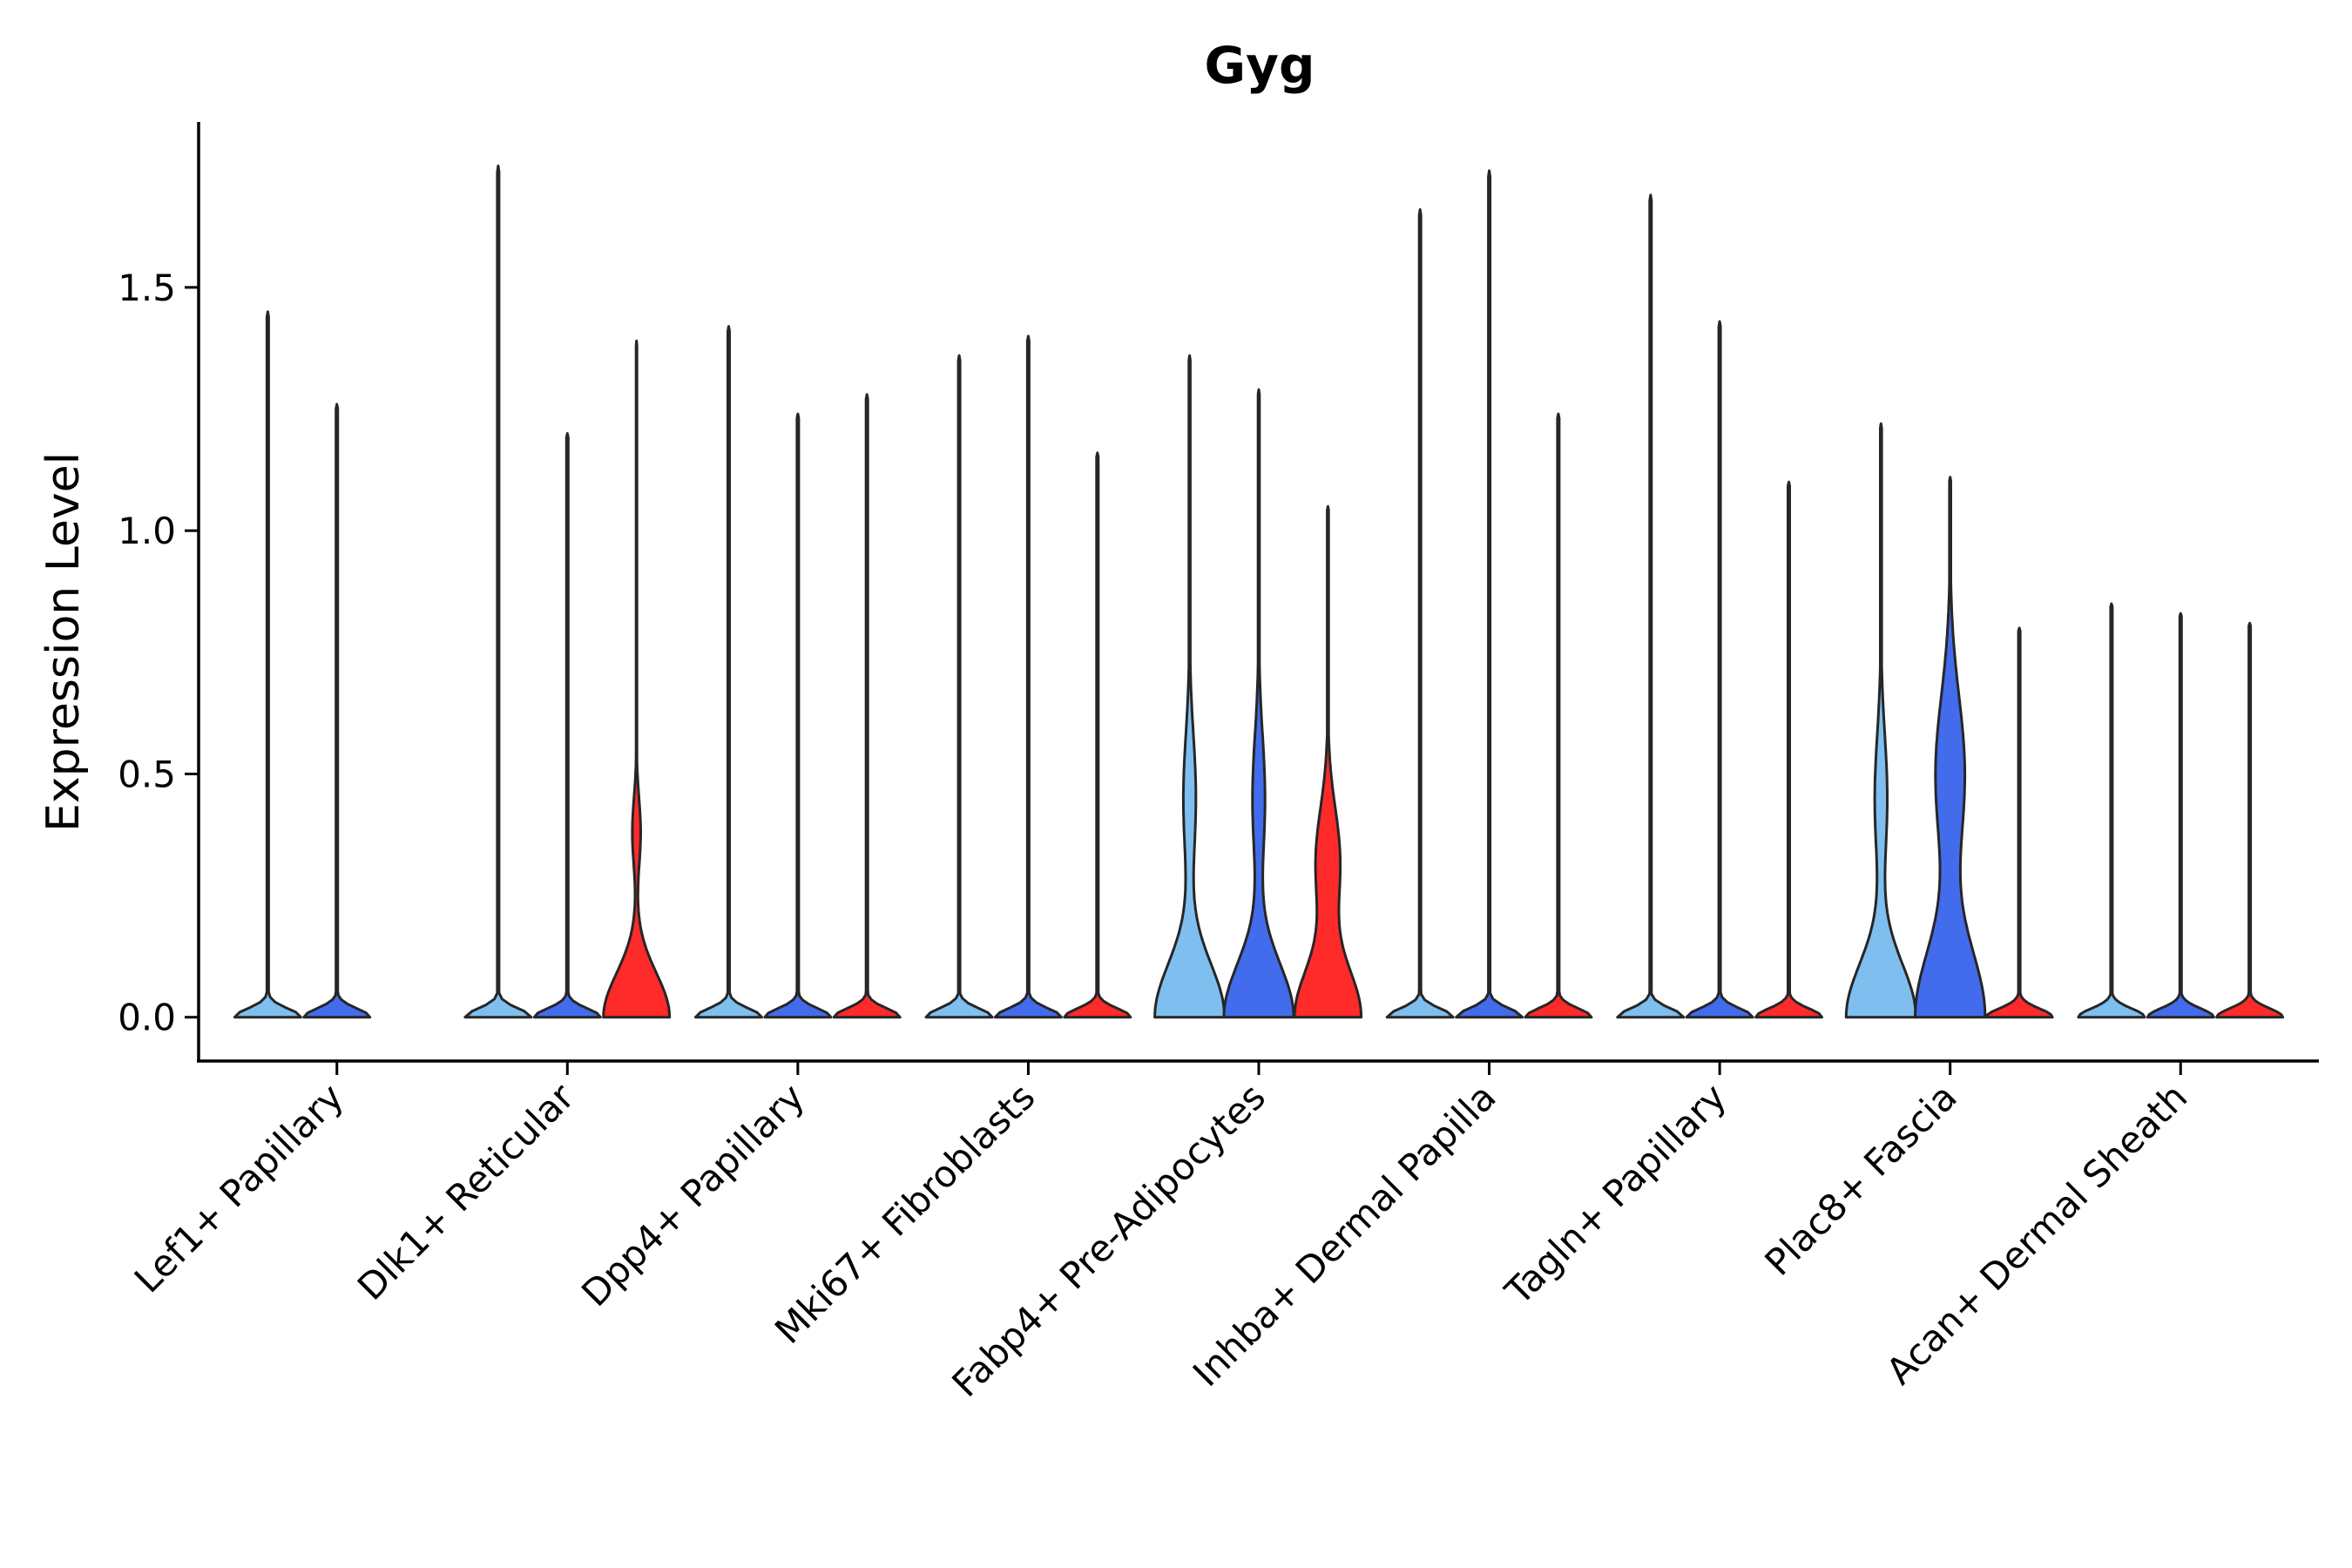  Describe the element at coordinates (147, 1018) in the screenshot. I see `y-tick-label: 0.0` at that location.